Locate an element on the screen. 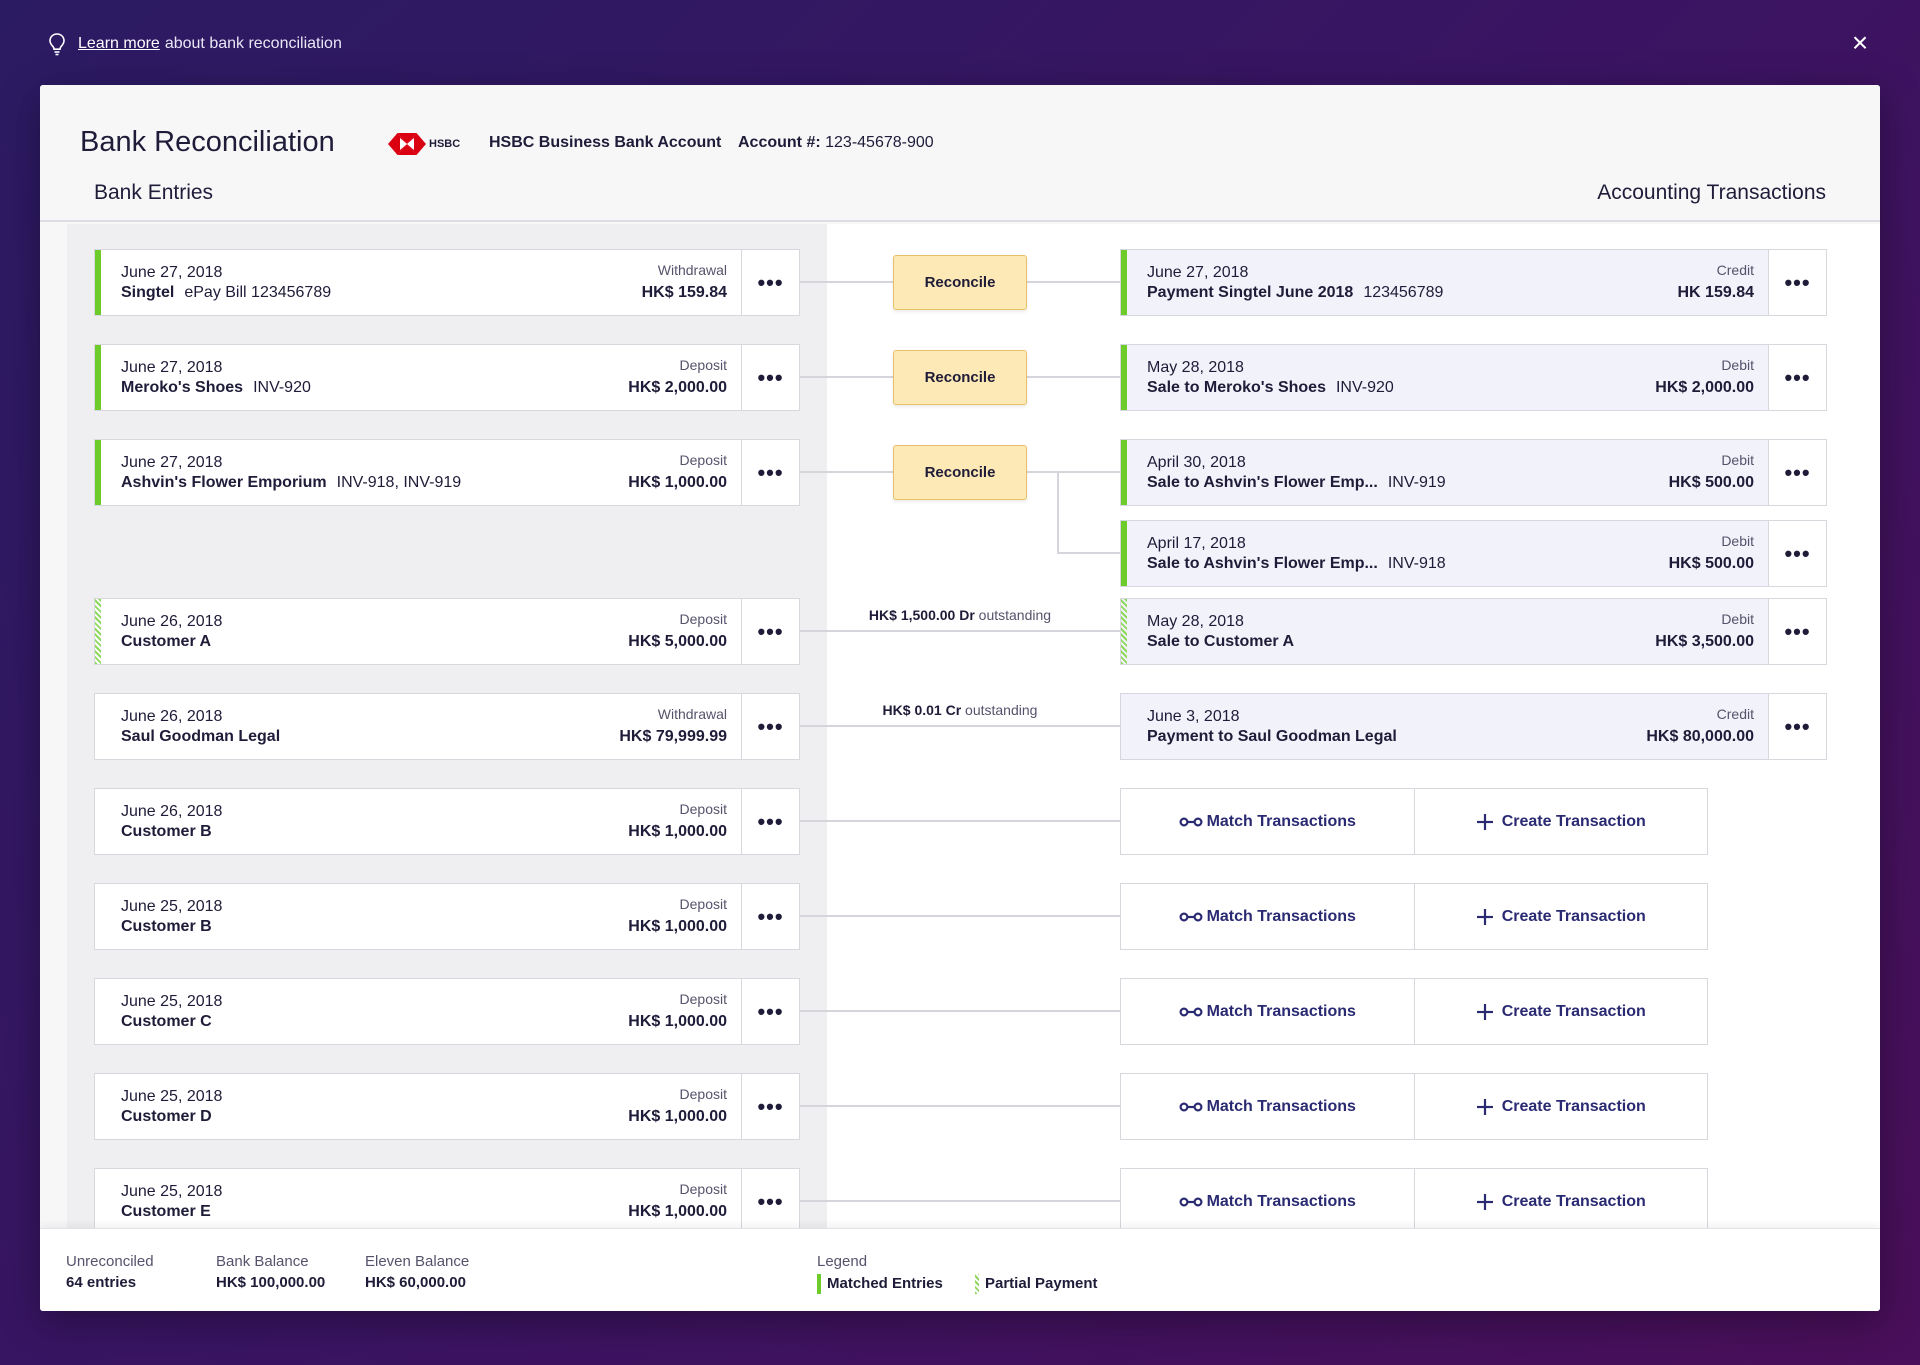  entry-description: Payment to Saul Goodman Legal is located at coordinates (1277, 737).